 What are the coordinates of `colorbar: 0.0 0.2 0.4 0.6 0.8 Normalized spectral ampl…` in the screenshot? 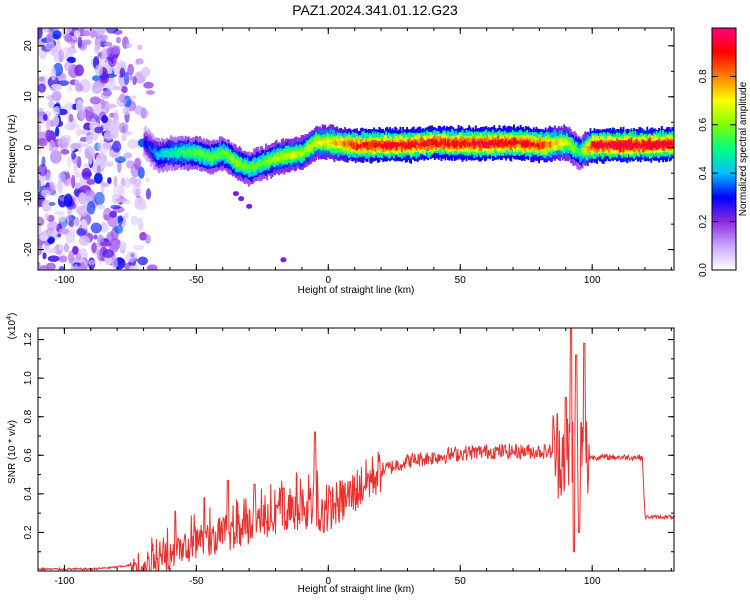 It's located at (723, 152).